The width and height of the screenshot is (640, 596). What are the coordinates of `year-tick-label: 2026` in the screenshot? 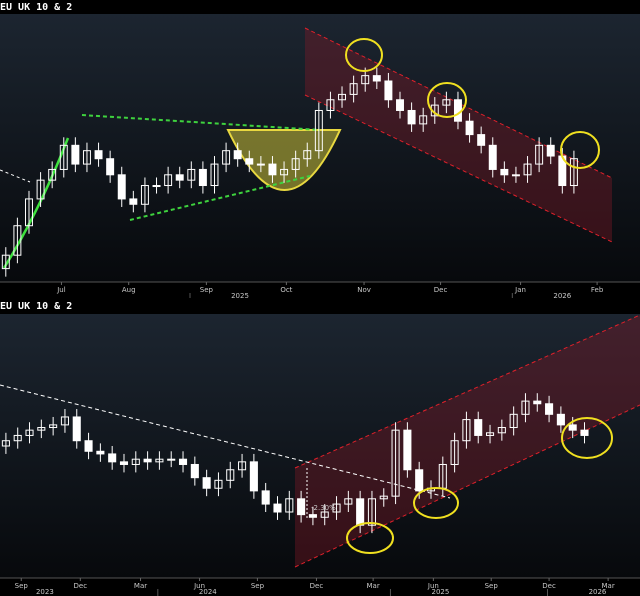 It's located at (598, 592).